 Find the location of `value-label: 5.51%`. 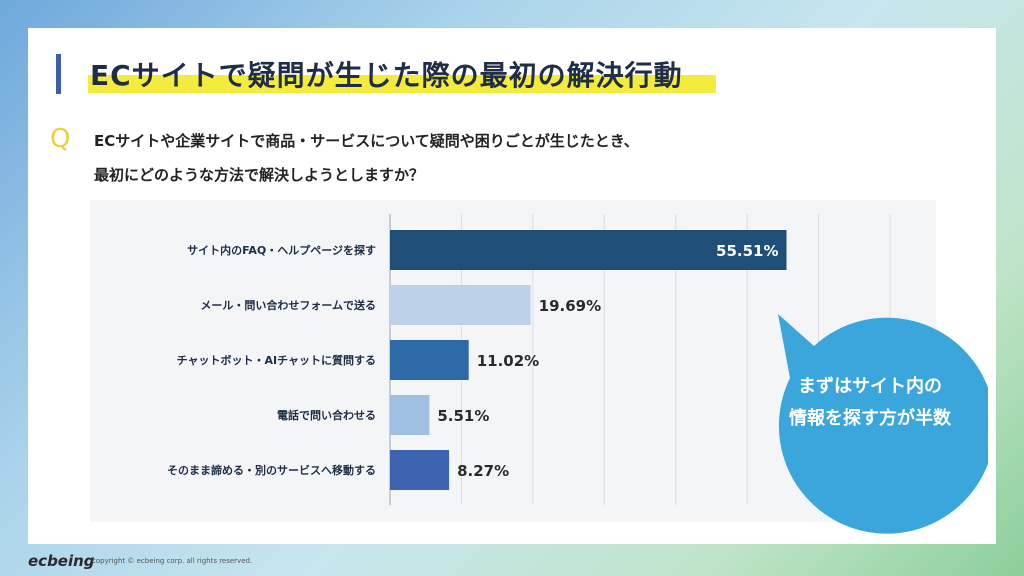

value-label: 5.51% is located at coordinates (463, 416).